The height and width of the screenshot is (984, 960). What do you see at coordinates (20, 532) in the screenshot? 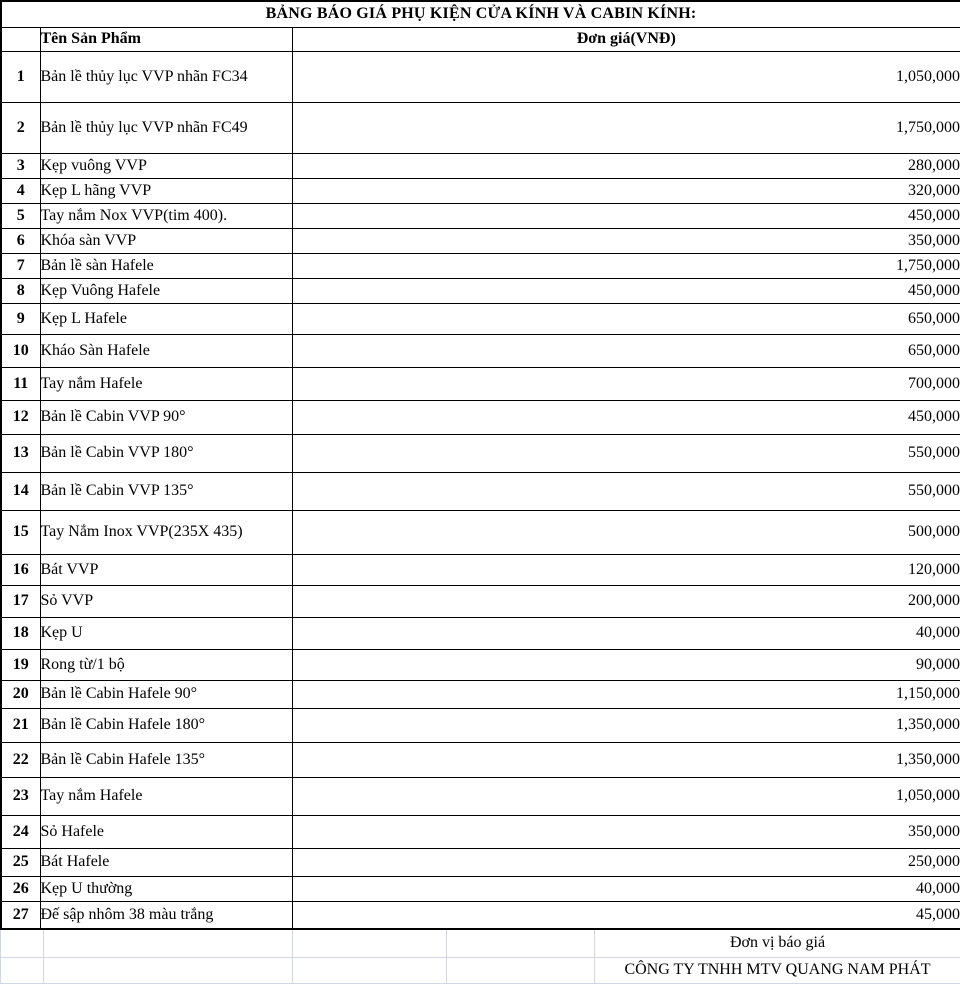
I see `row-number: 15` at bounding box center [20, 532].